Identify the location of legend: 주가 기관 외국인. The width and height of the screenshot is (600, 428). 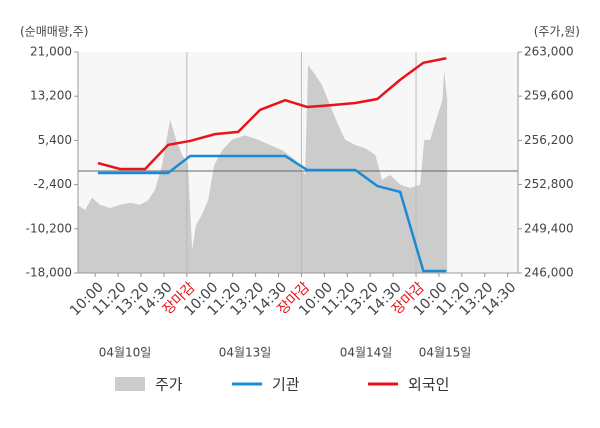
(282, 385).